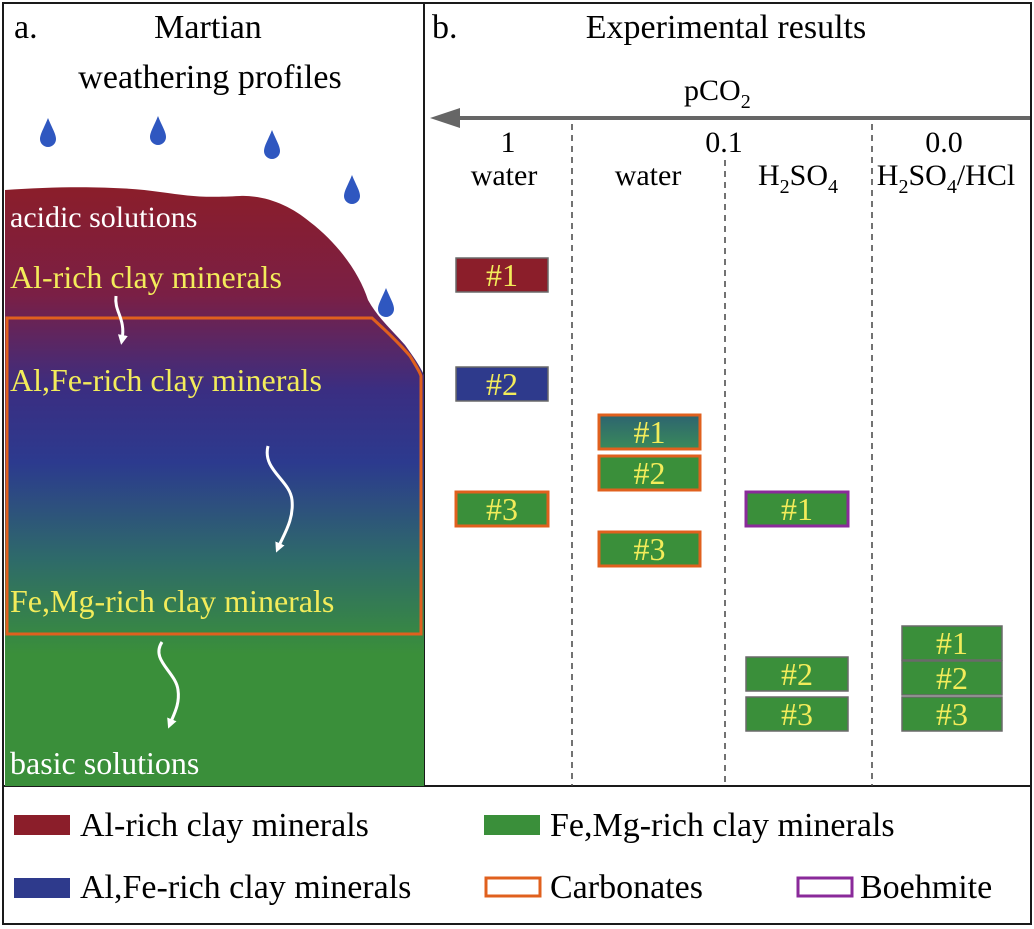  I want to click on pco2-value-1: 1, so click(508, 142).